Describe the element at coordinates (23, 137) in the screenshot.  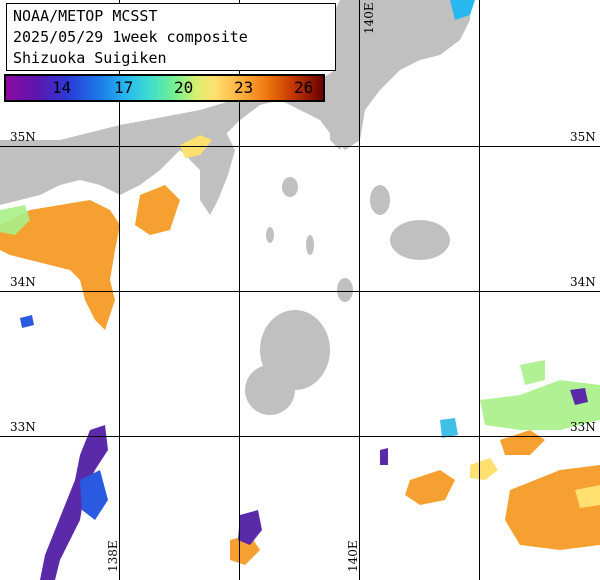
I see `lat-label-35n-left: 35N` at that location.